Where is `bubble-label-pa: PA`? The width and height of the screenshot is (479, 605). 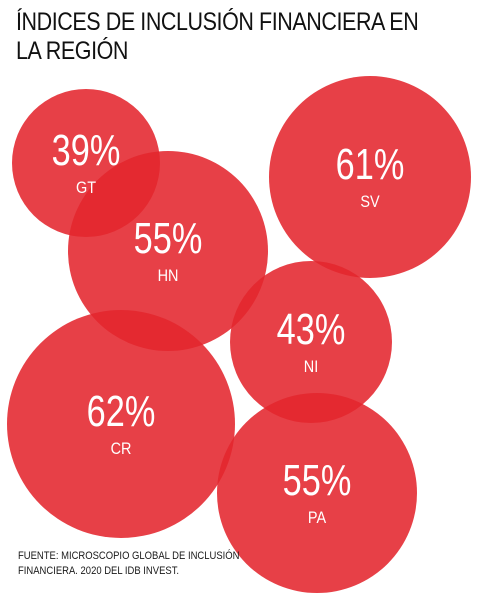
bubble-label-pa: PA is located at coordinates (317, 518).